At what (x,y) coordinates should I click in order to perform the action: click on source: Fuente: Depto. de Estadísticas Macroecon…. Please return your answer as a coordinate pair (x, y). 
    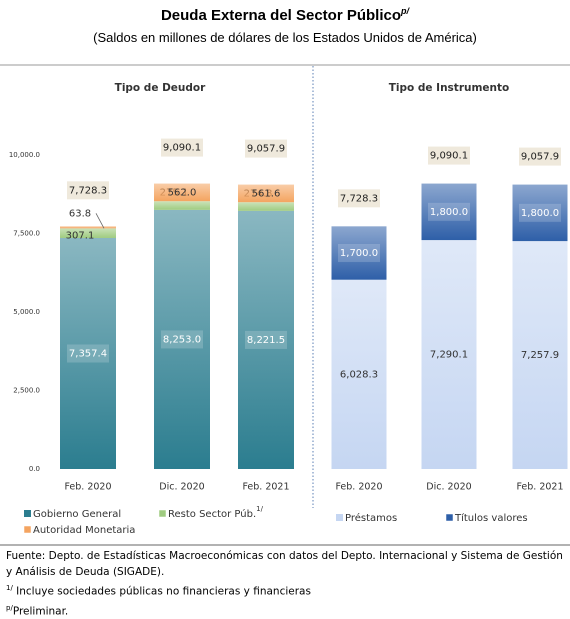
    Looking at the image, I should click on (284, 564).